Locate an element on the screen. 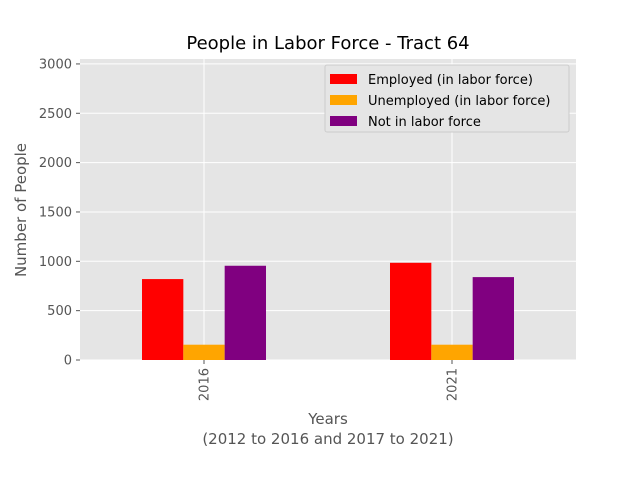  x-axis-ticks: 2016 2021 is located at coordinates (329, 380).